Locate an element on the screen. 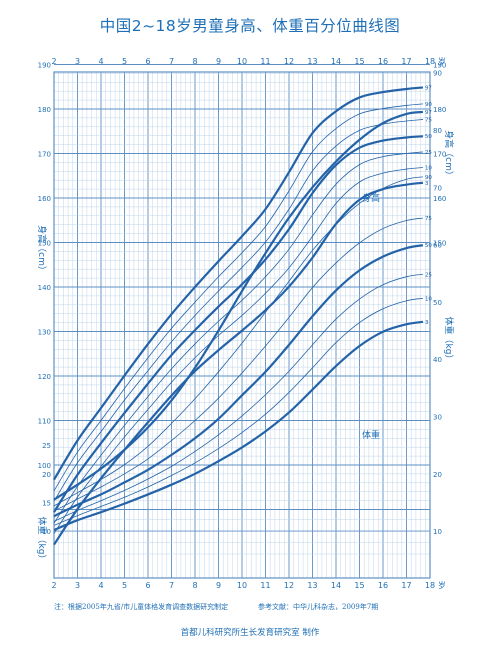  weight-axis-label-right: 体重（kg） is located at coordinates (449, 340).